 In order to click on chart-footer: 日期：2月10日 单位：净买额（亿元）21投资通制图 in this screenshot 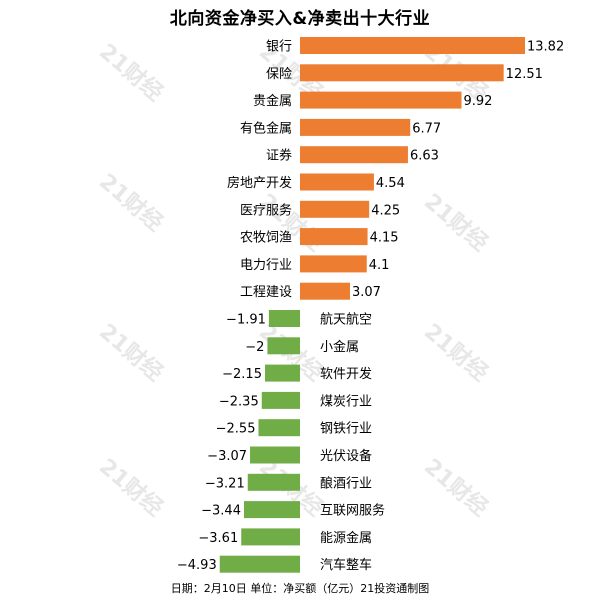, I will do `click(300, 588)`.